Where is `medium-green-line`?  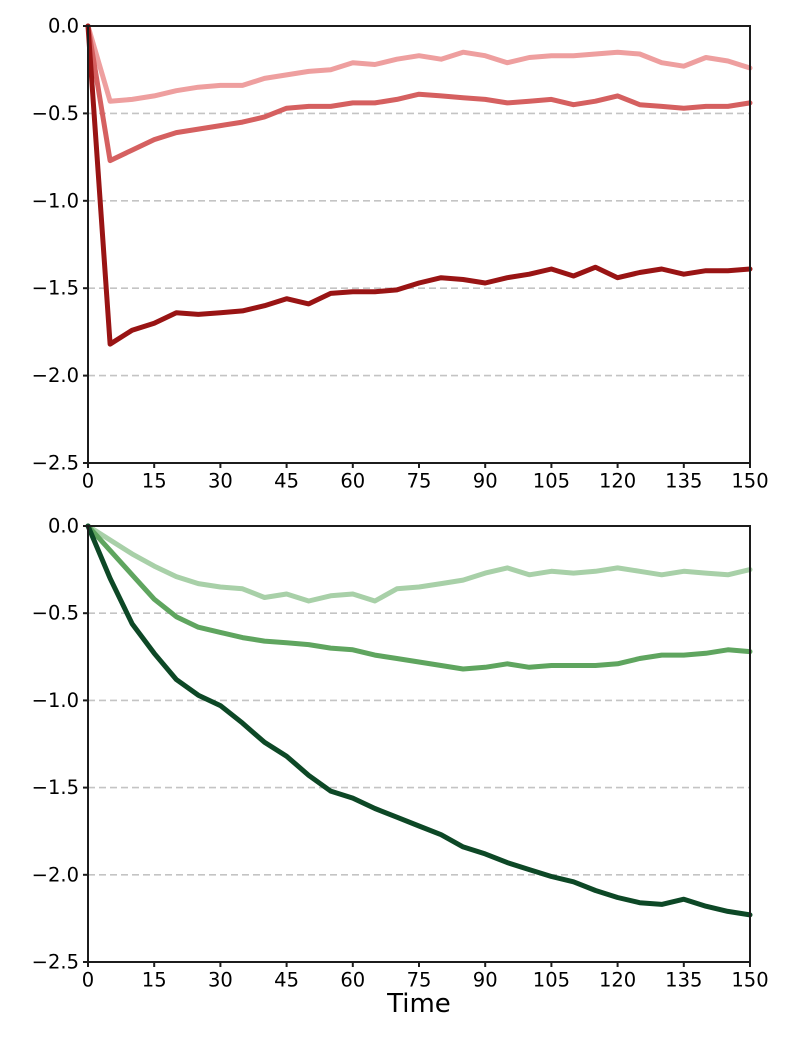 medium-green-line is located at coordinates (419, 597).